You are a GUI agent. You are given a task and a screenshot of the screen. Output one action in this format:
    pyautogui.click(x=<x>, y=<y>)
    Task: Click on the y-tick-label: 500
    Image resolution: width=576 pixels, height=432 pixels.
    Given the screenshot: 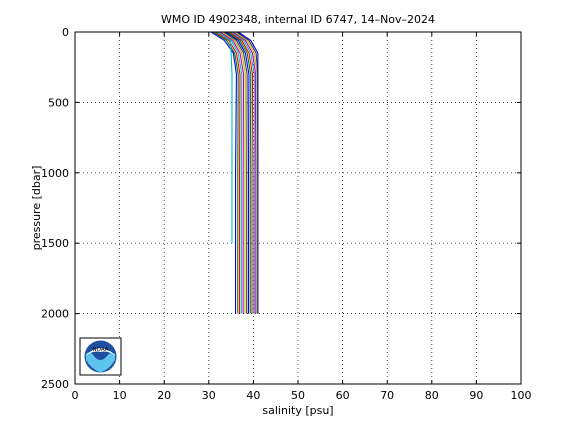 What is the action you would take?
    pyautogui.click(x=58, y=102)
    